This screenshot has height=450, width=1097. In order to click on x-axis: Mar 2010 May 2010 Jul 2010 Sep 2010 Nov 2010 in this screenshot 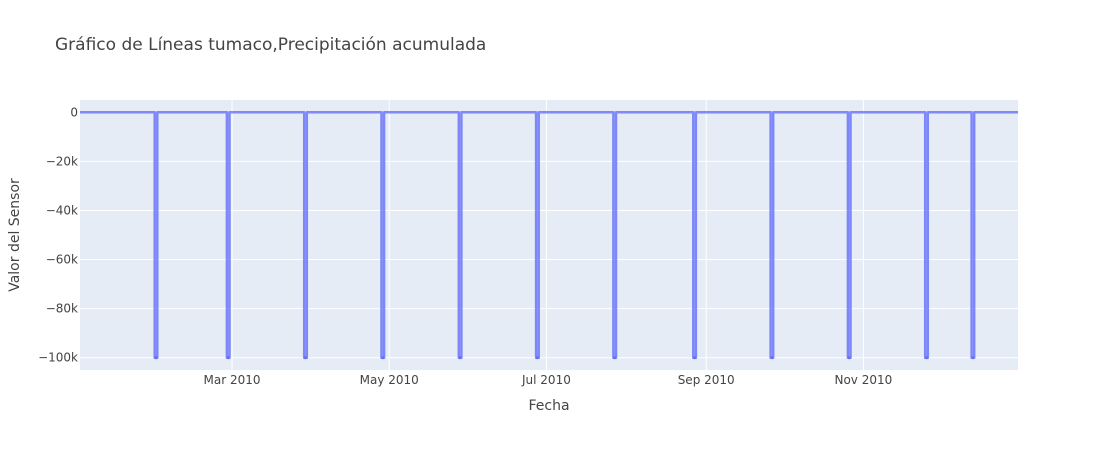, I will do `click(548, 380)`.